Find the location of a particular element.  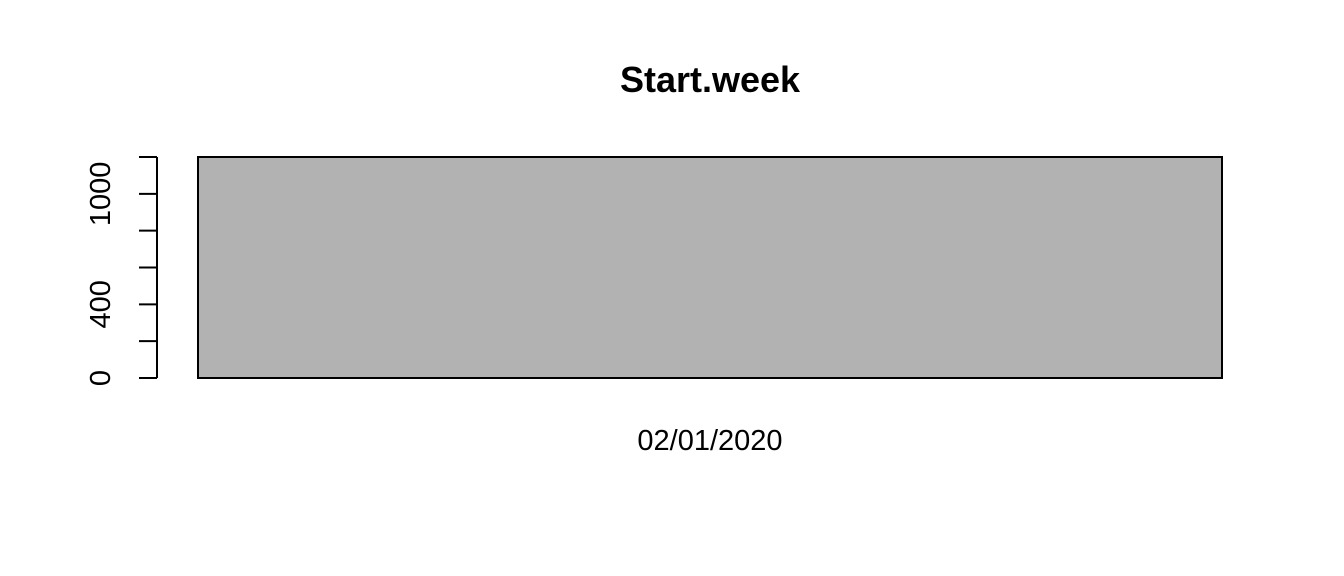

chart-title: Start.week is located at coordinates (710, 79).